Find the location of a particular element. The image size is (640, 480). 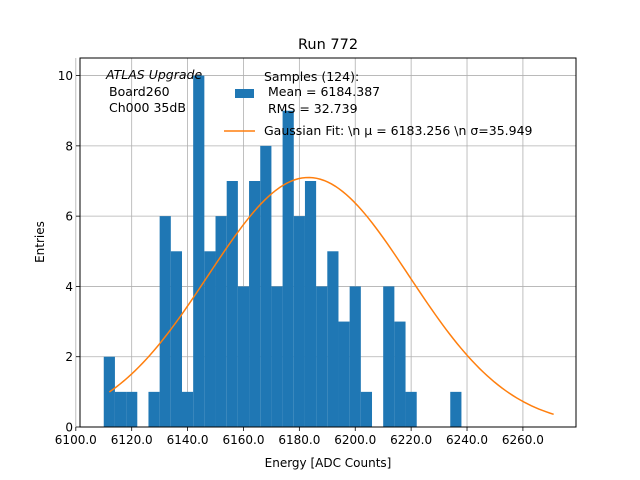

y-tick-label: 4 is located at coordinates (69, 287).